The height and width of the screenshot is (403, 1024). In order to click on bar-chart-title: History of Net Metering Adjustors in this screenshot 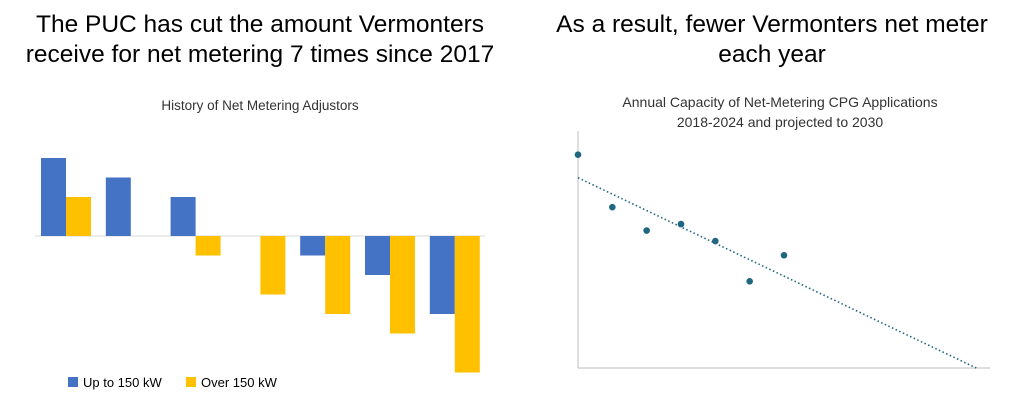, I will do `click(260, 105)`.